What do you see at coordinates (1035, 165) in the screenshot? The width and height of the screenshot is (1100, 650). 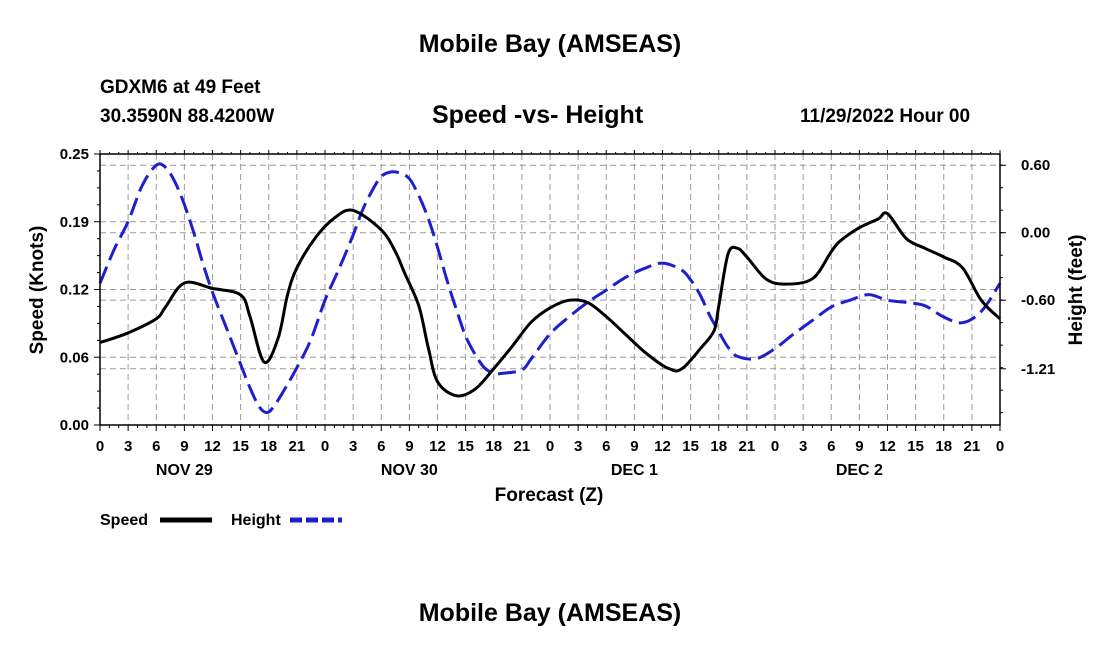 I see `y2-tick-label: 0.60` at bounding box center [1035, 165].